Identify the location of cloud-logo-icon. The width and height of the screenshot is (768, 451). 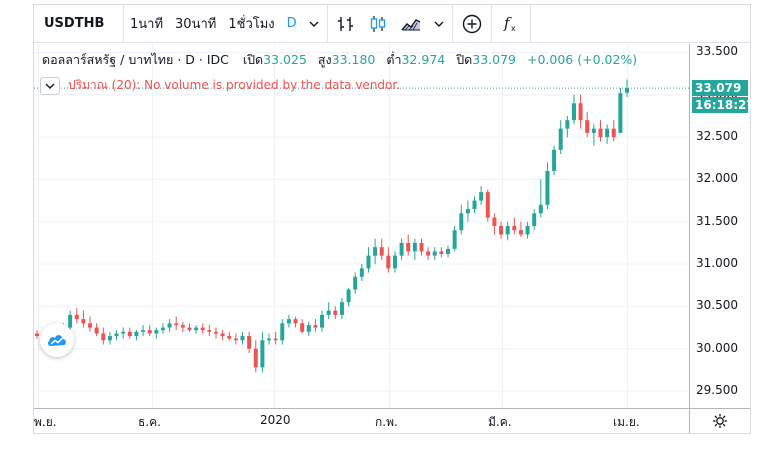
(56, 340).